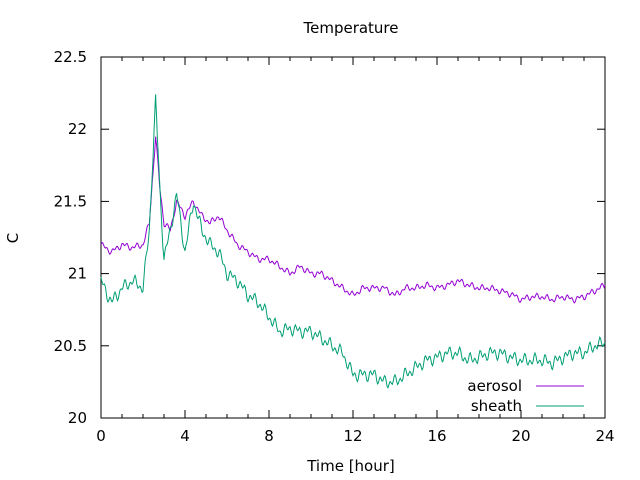 Image resolution: width=640 pixels, height=480 pixels. Describe the element at coordinates (520, 436) in the screenshot. I see `x-tick-label: 20` at that location.